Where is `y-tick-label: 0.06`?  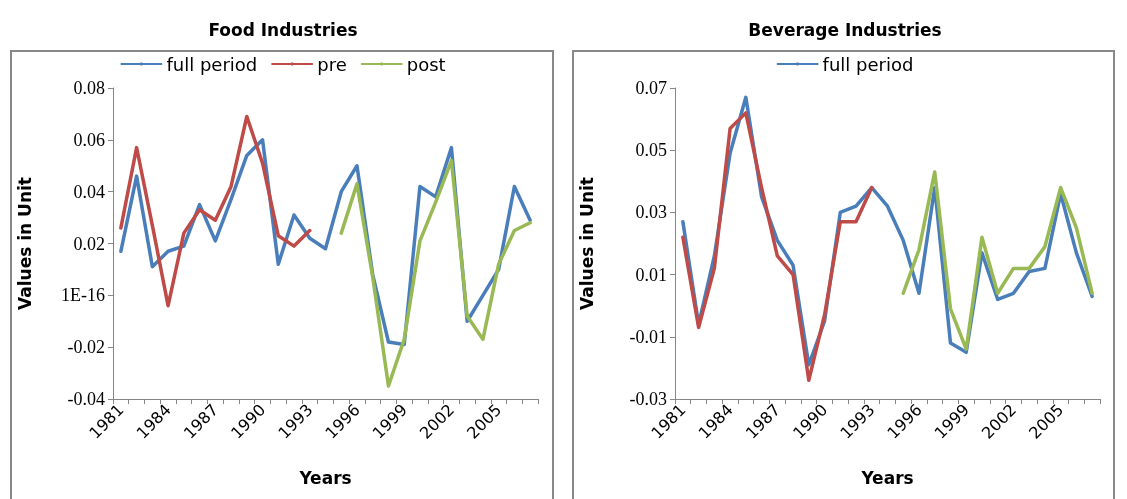 y-tick-label: 0.06 is located at coordinates (89, 139).